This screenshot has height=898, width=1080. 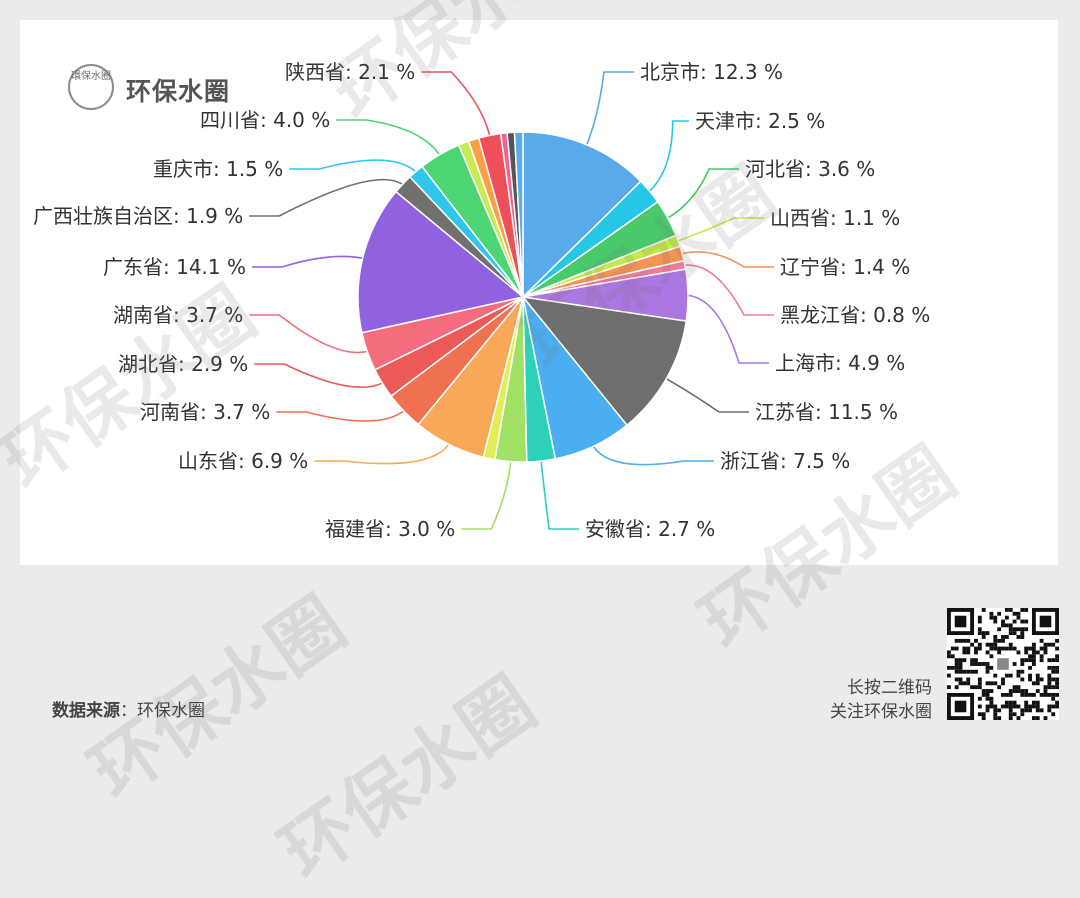 I want to click on slice-label: 安徽省: 2.7 %, so click(x=650, y=529).